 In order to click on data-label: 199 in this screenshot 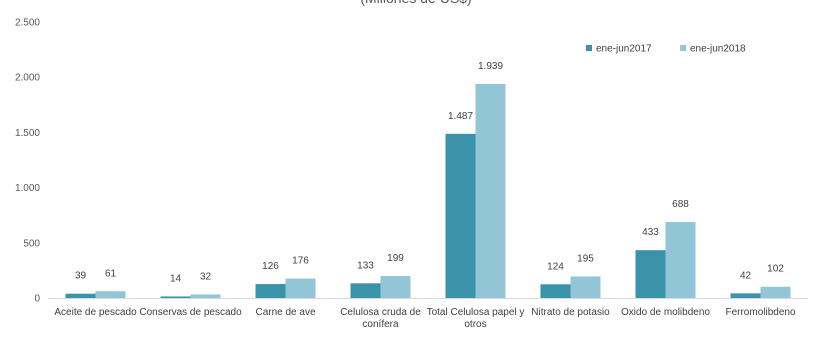, I will do `click(395, 258)`.